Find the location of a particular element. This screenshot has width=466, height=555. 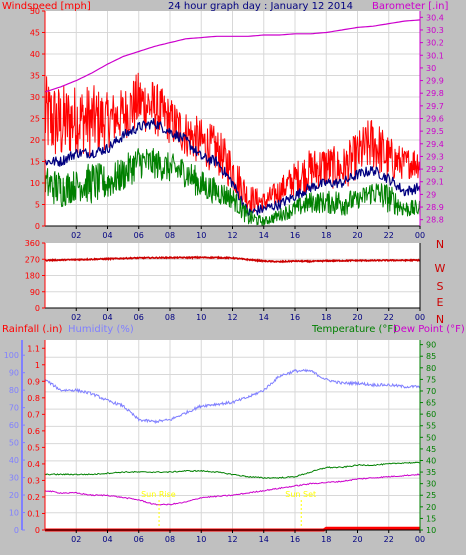

humidity-tick-label: 100 is located at coordinates (11, 355).